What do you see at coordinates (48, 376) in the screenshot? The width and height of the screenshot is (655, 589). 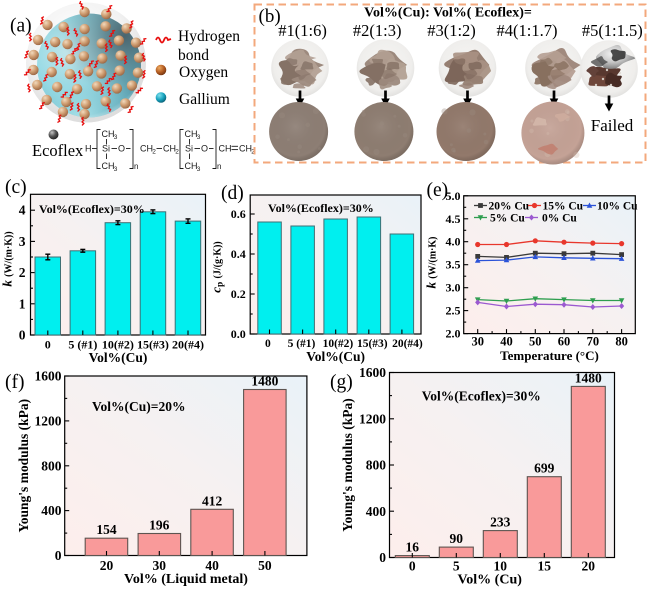 I see `svg-text: 1600` at bounding box center [48, 376].